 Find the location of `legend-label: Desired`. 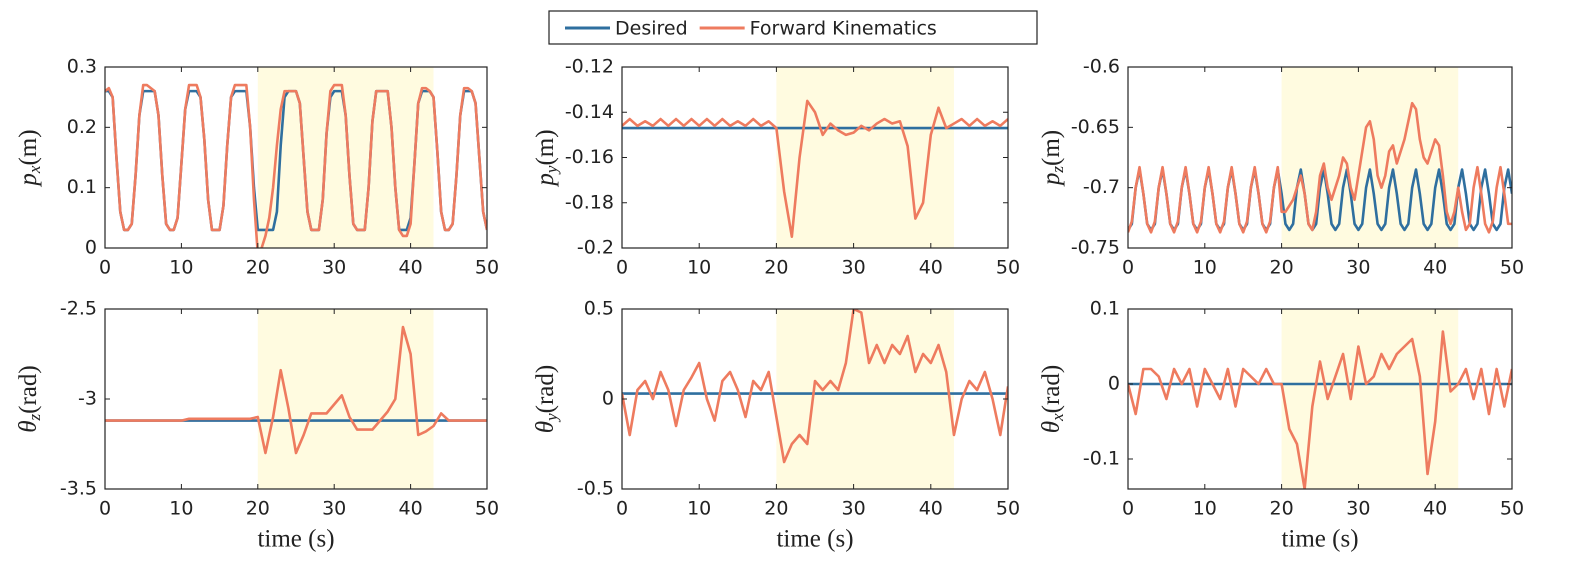

legend-label: Desired is located at coordinates (651, 29).